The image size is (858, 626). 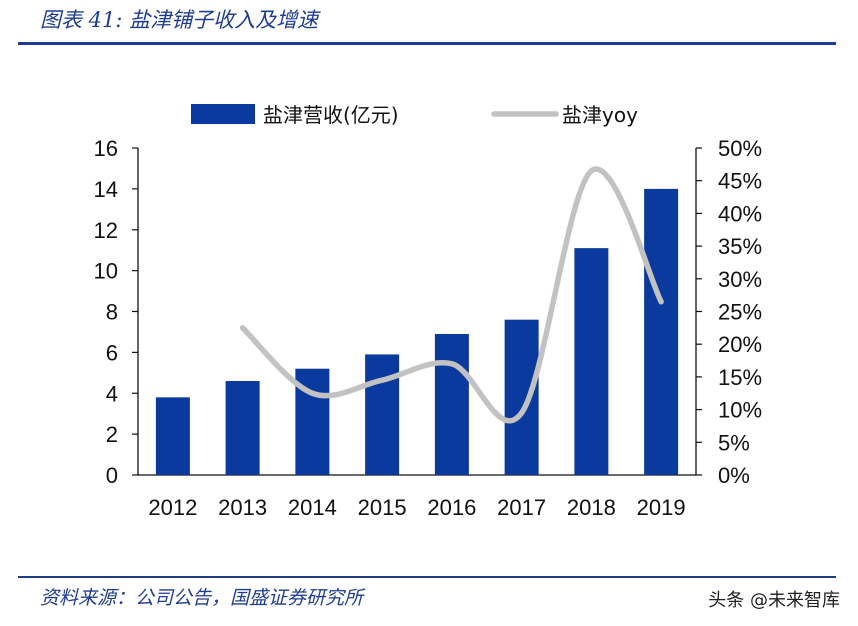 I want to click on x-tick-label: 2016, so click(x=451, y=507).